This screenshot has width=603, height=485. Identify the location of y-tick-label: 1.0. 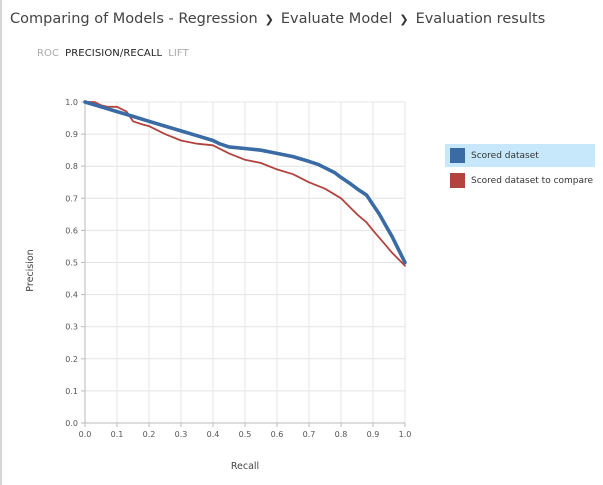
(71, 102).